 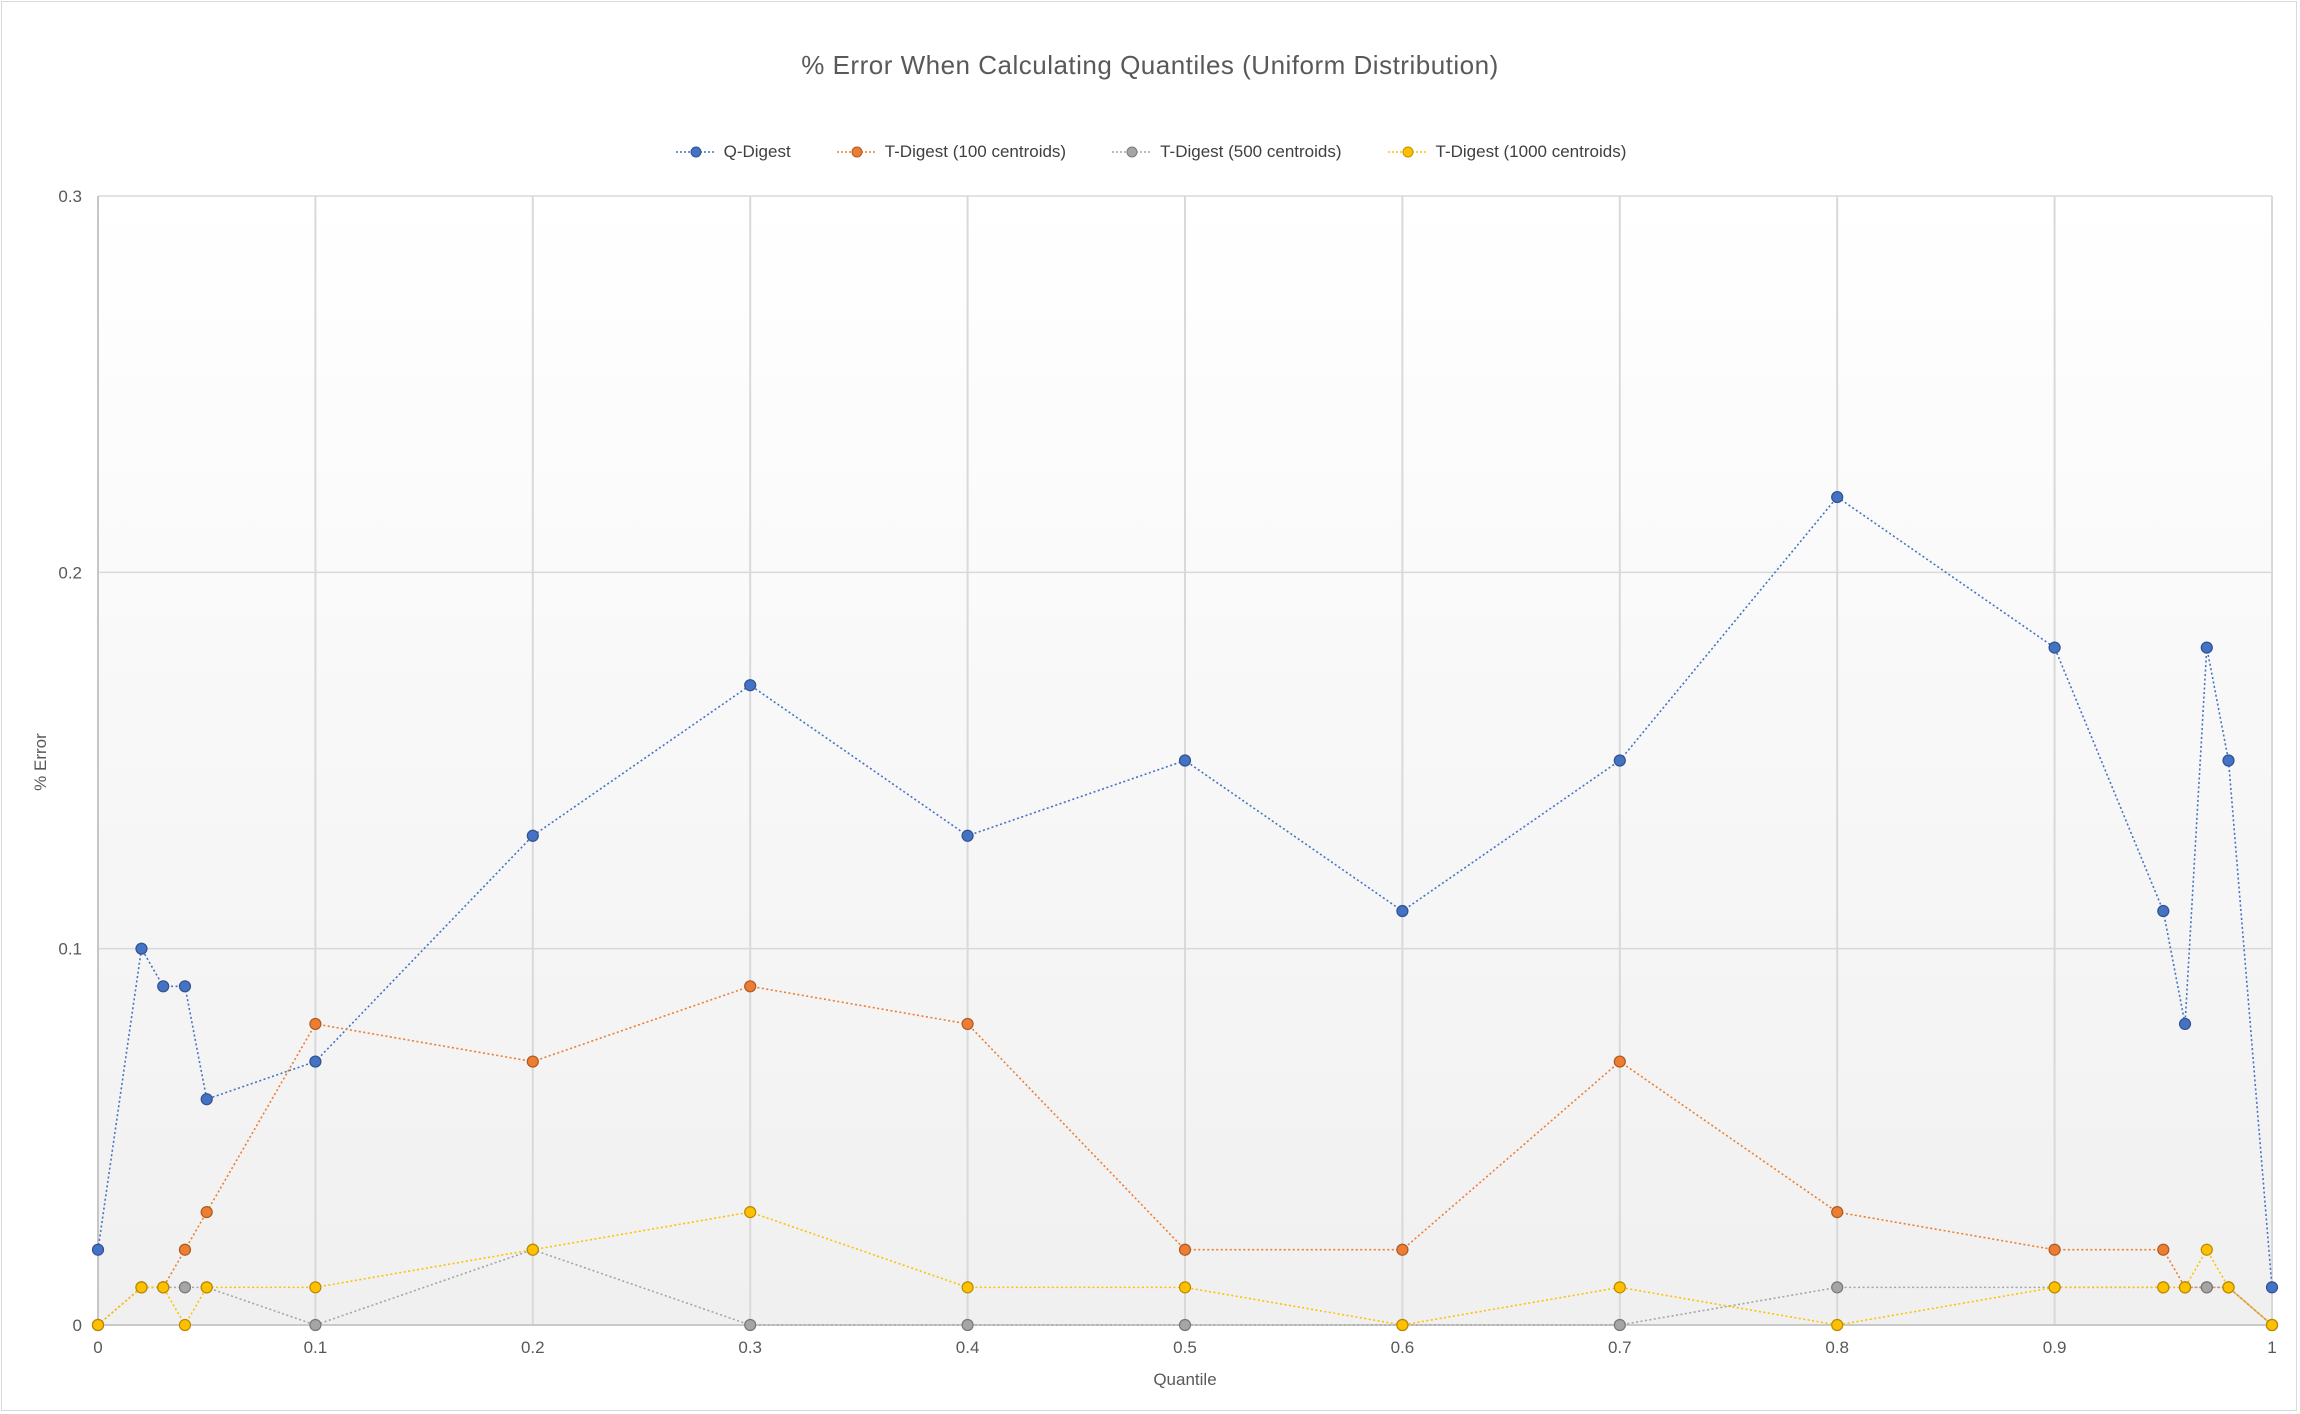 I want to click on x-tick-label: 1, so click(x=2271, y=1347).